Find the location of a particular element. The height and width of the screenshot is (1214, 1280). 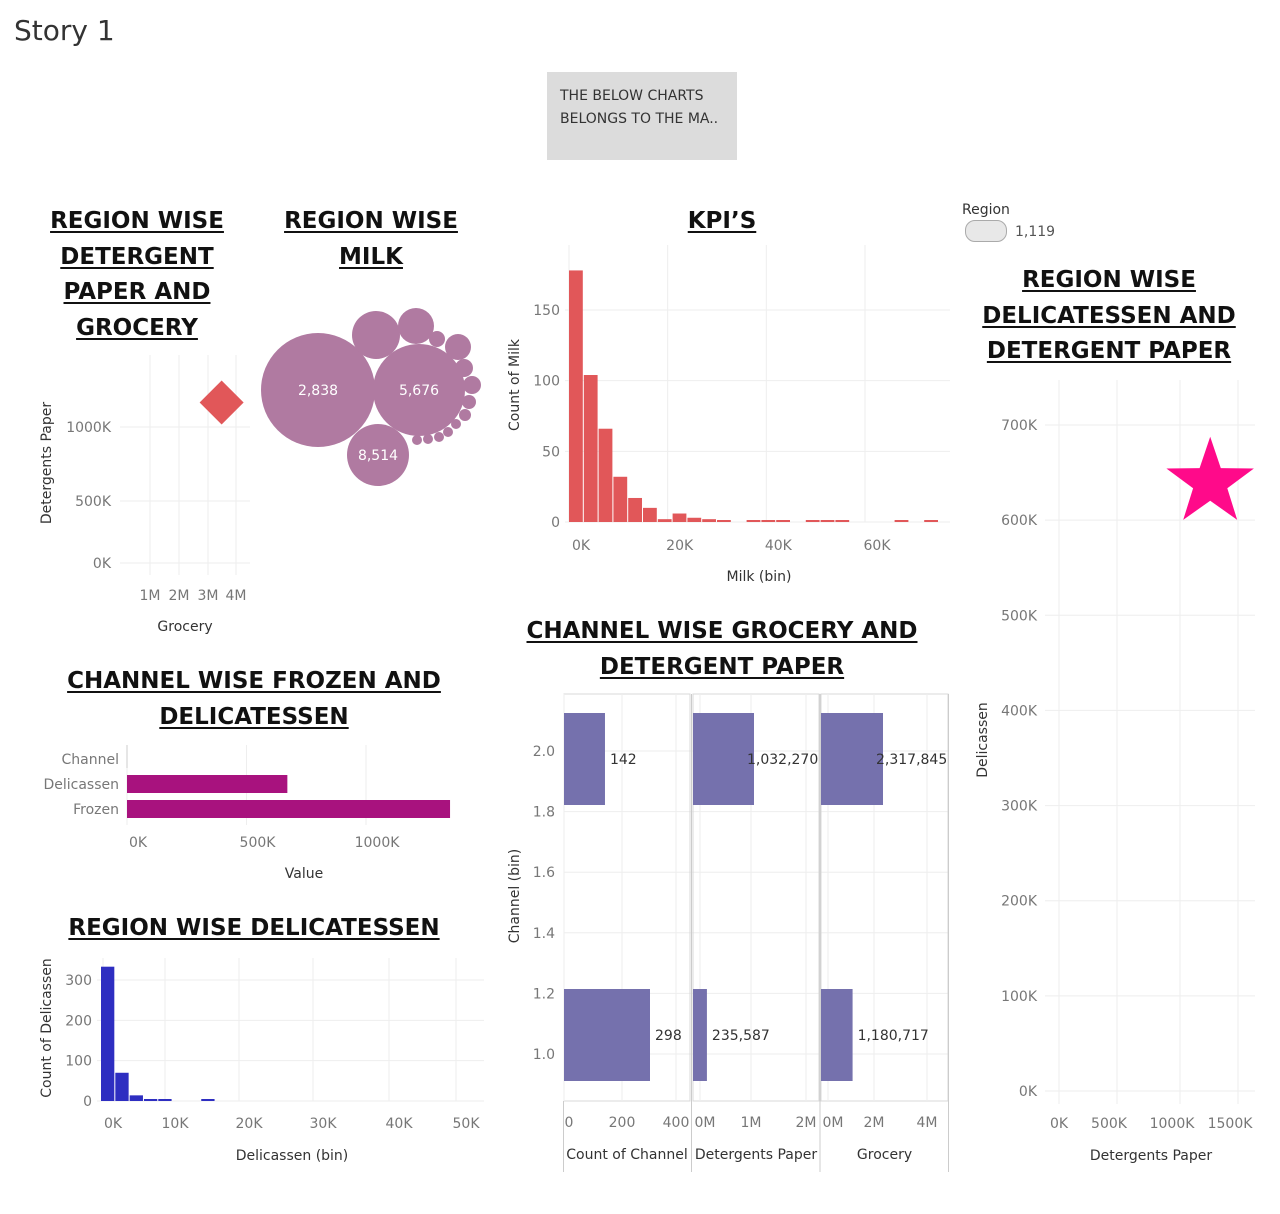

legend-swatch is located at coordinates (986, 231).